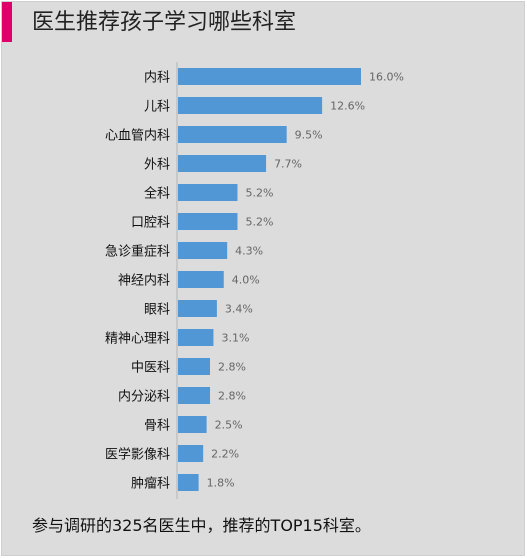 The image size is (527, 558). Describe the element at coordinates (137, 339) in the screenshot. I see `category-label: 精神心理科` at that location.